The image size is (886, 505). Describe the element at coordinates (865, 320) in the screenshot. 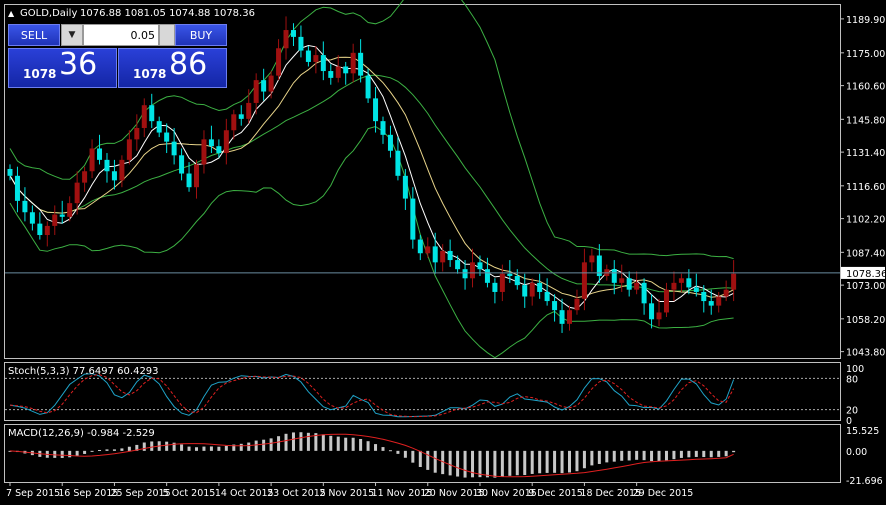

I see `price-tick-label: 1058.20` at that location.